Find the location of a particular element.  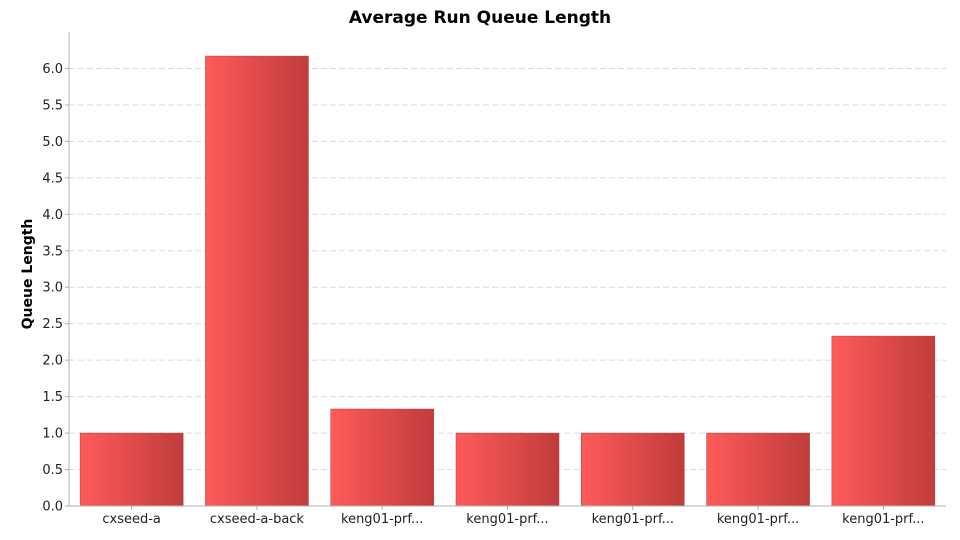

y-tick-label: 0.5 is located at coordinates (52, 470).